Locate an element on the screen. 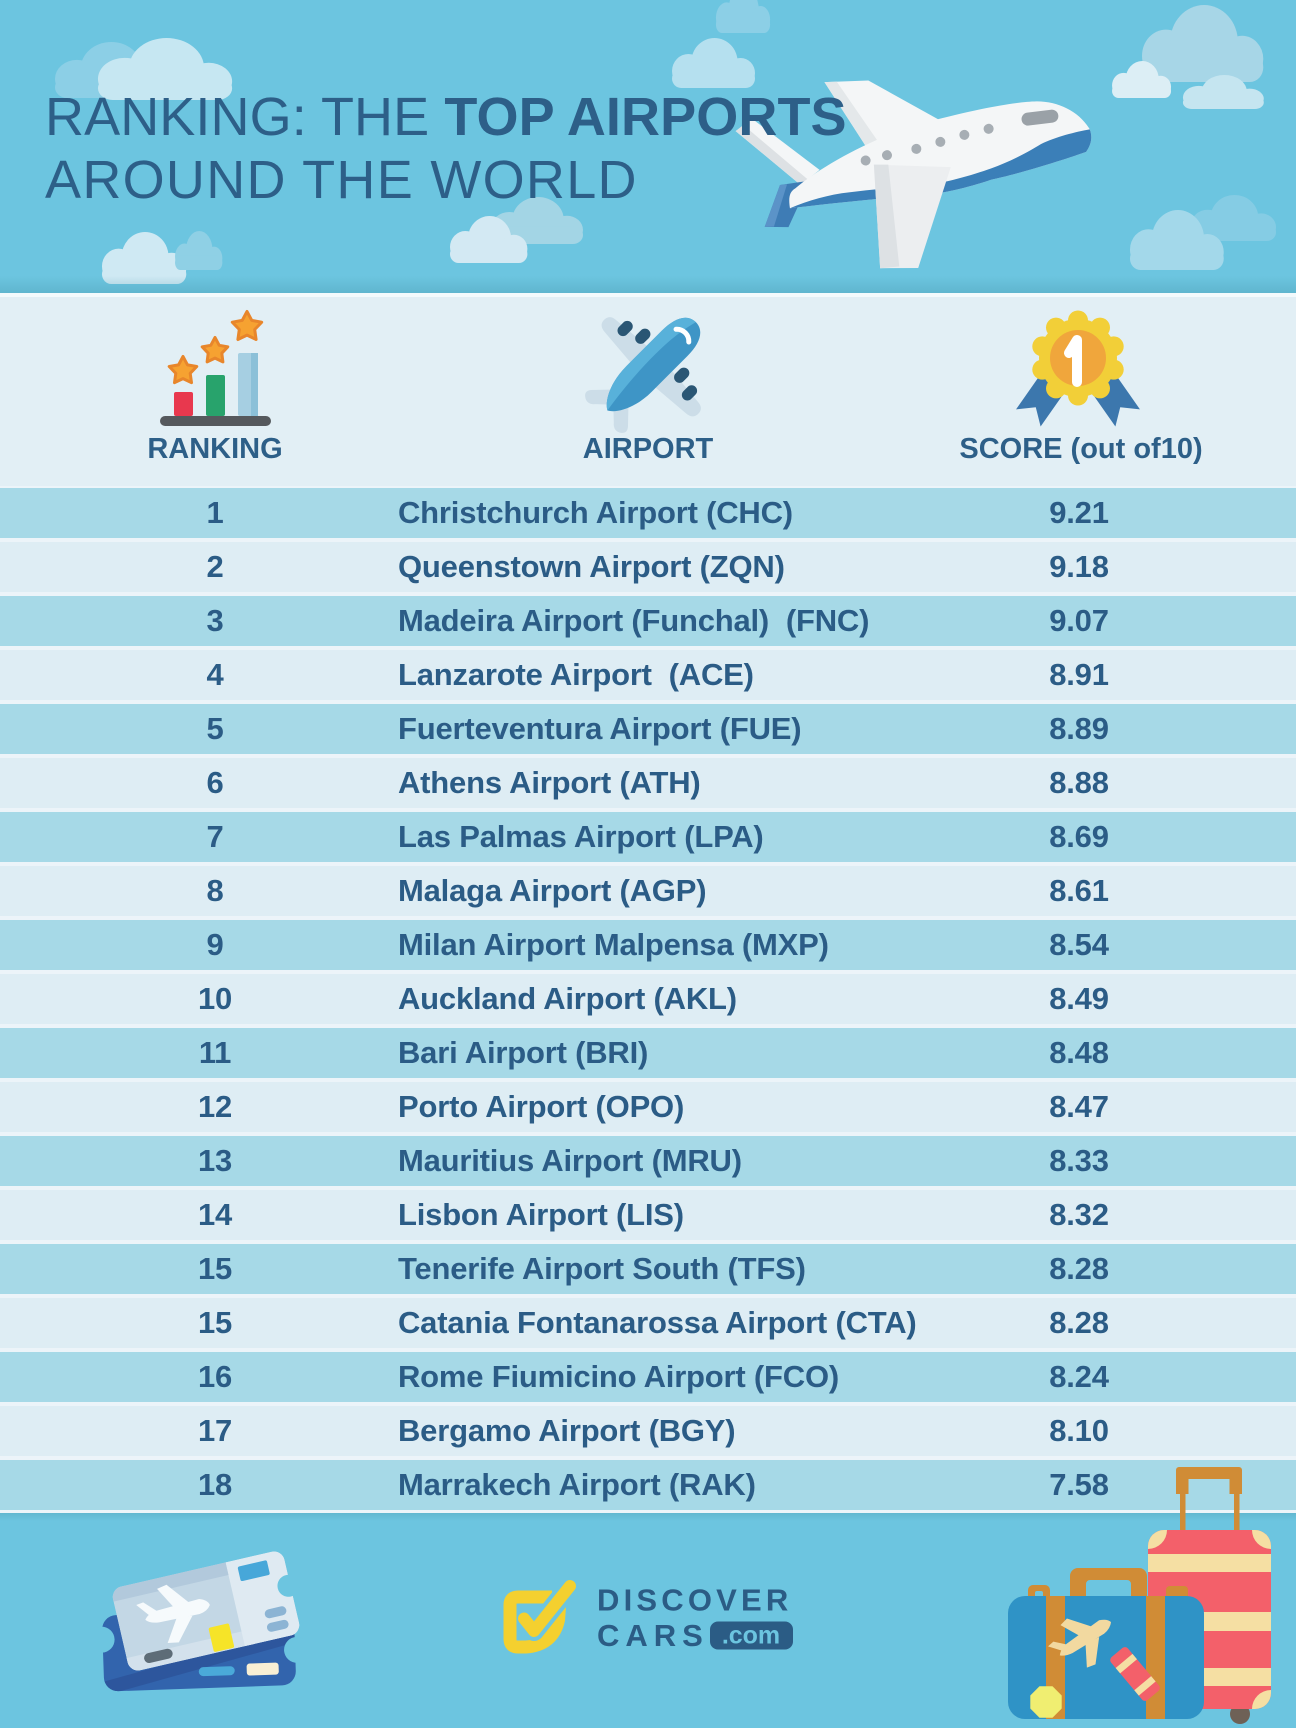 The image size is (1296, 1728). svg-text: CARS is located at coordinates (653, 1635).